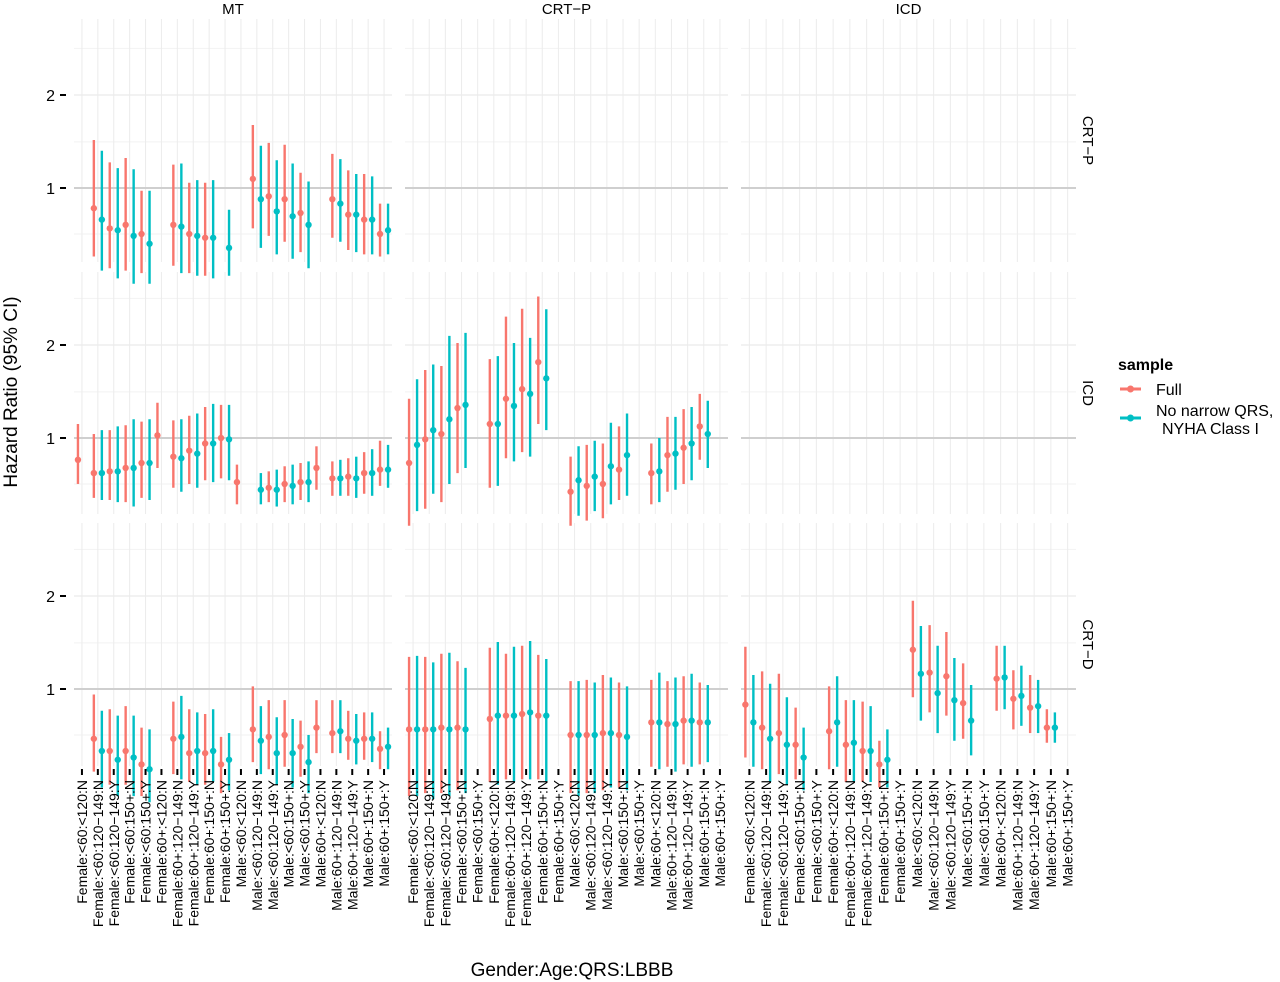 This screenshot has width=1280, height=982. Describe the element at coordinates (1017, 845) in the screenshot. I see `x-tick-label: Male:60+:120−149:N` at that location.